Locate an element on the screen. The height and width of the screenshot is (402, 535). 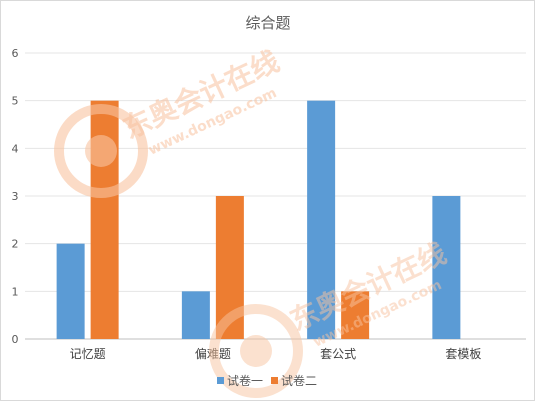
x-tick-label: 记忆题 is located at coordinates (88, 354).